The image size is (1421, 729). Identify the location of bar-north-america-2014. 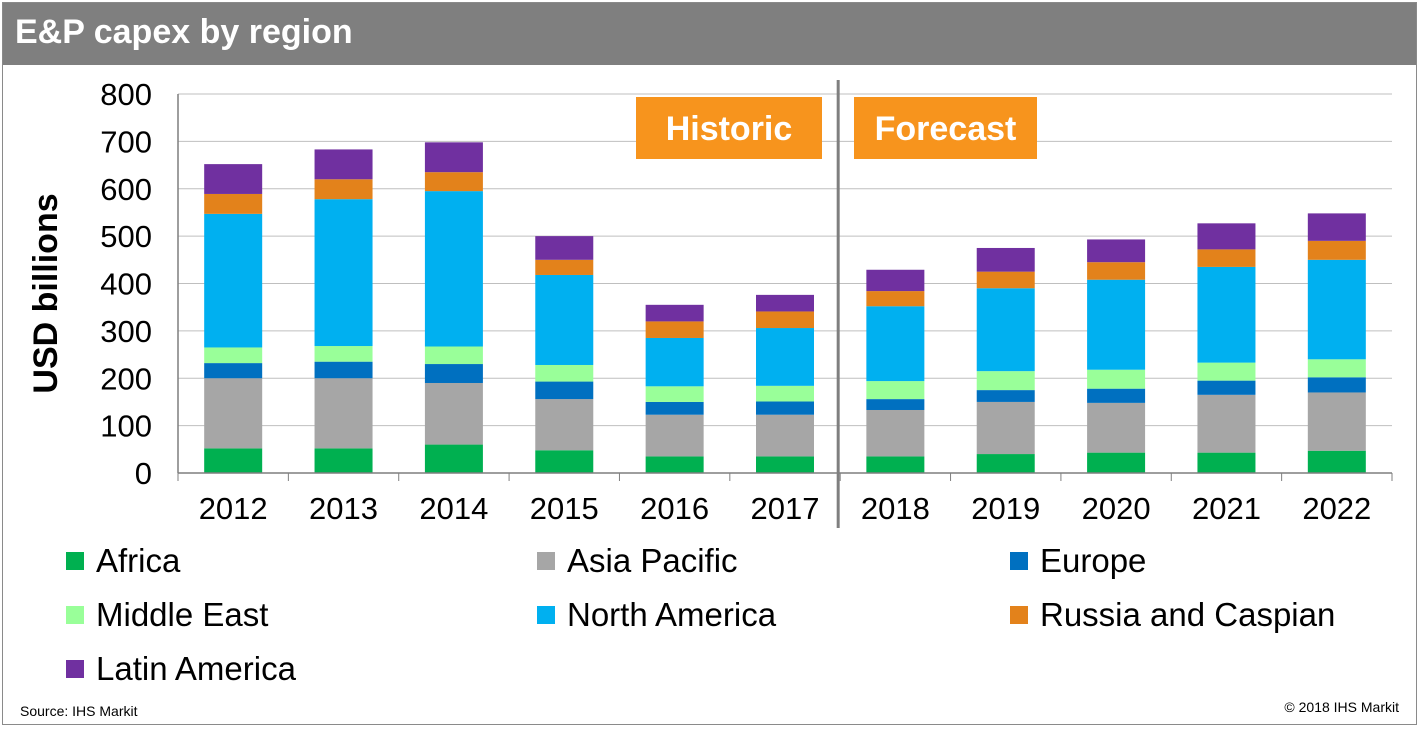
(453, 269).